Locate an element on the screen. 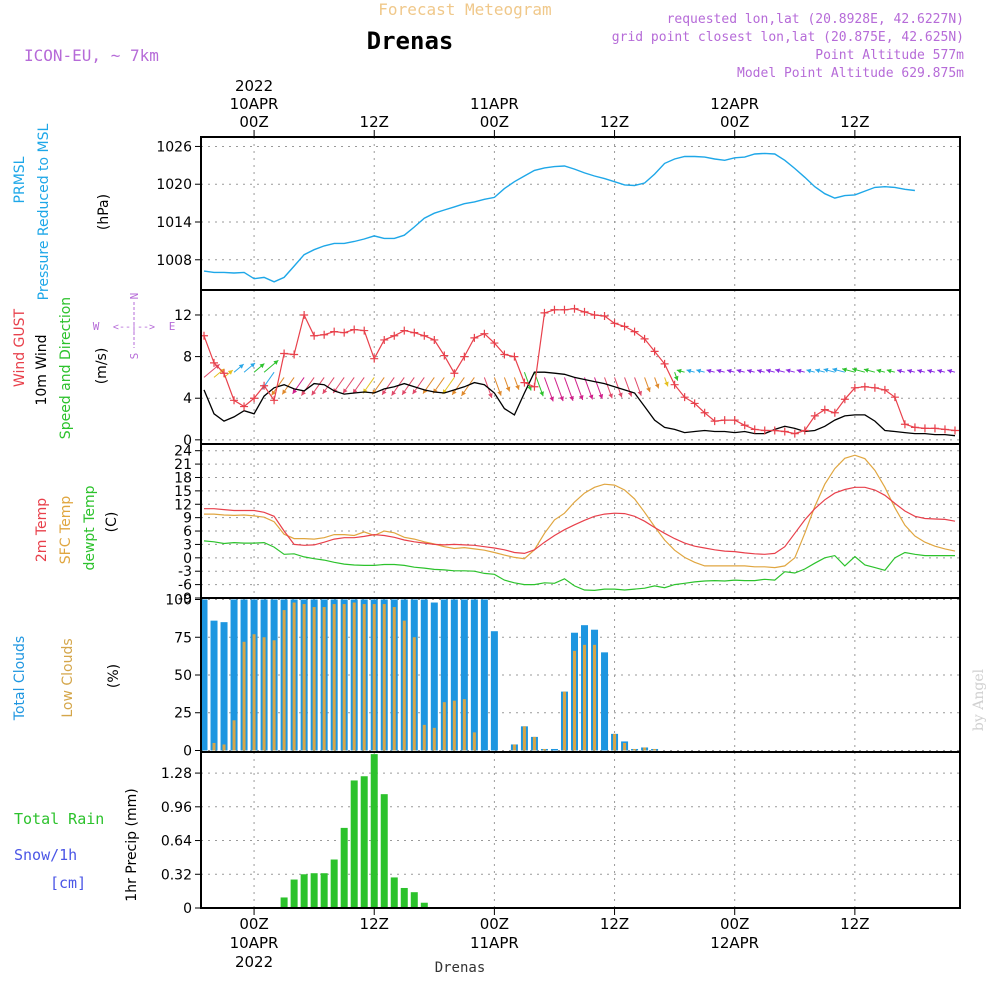 The height and width of the screenshot is (1000, 1000). temp-y-tick-label: -9 is located at coordinates (185, 599).